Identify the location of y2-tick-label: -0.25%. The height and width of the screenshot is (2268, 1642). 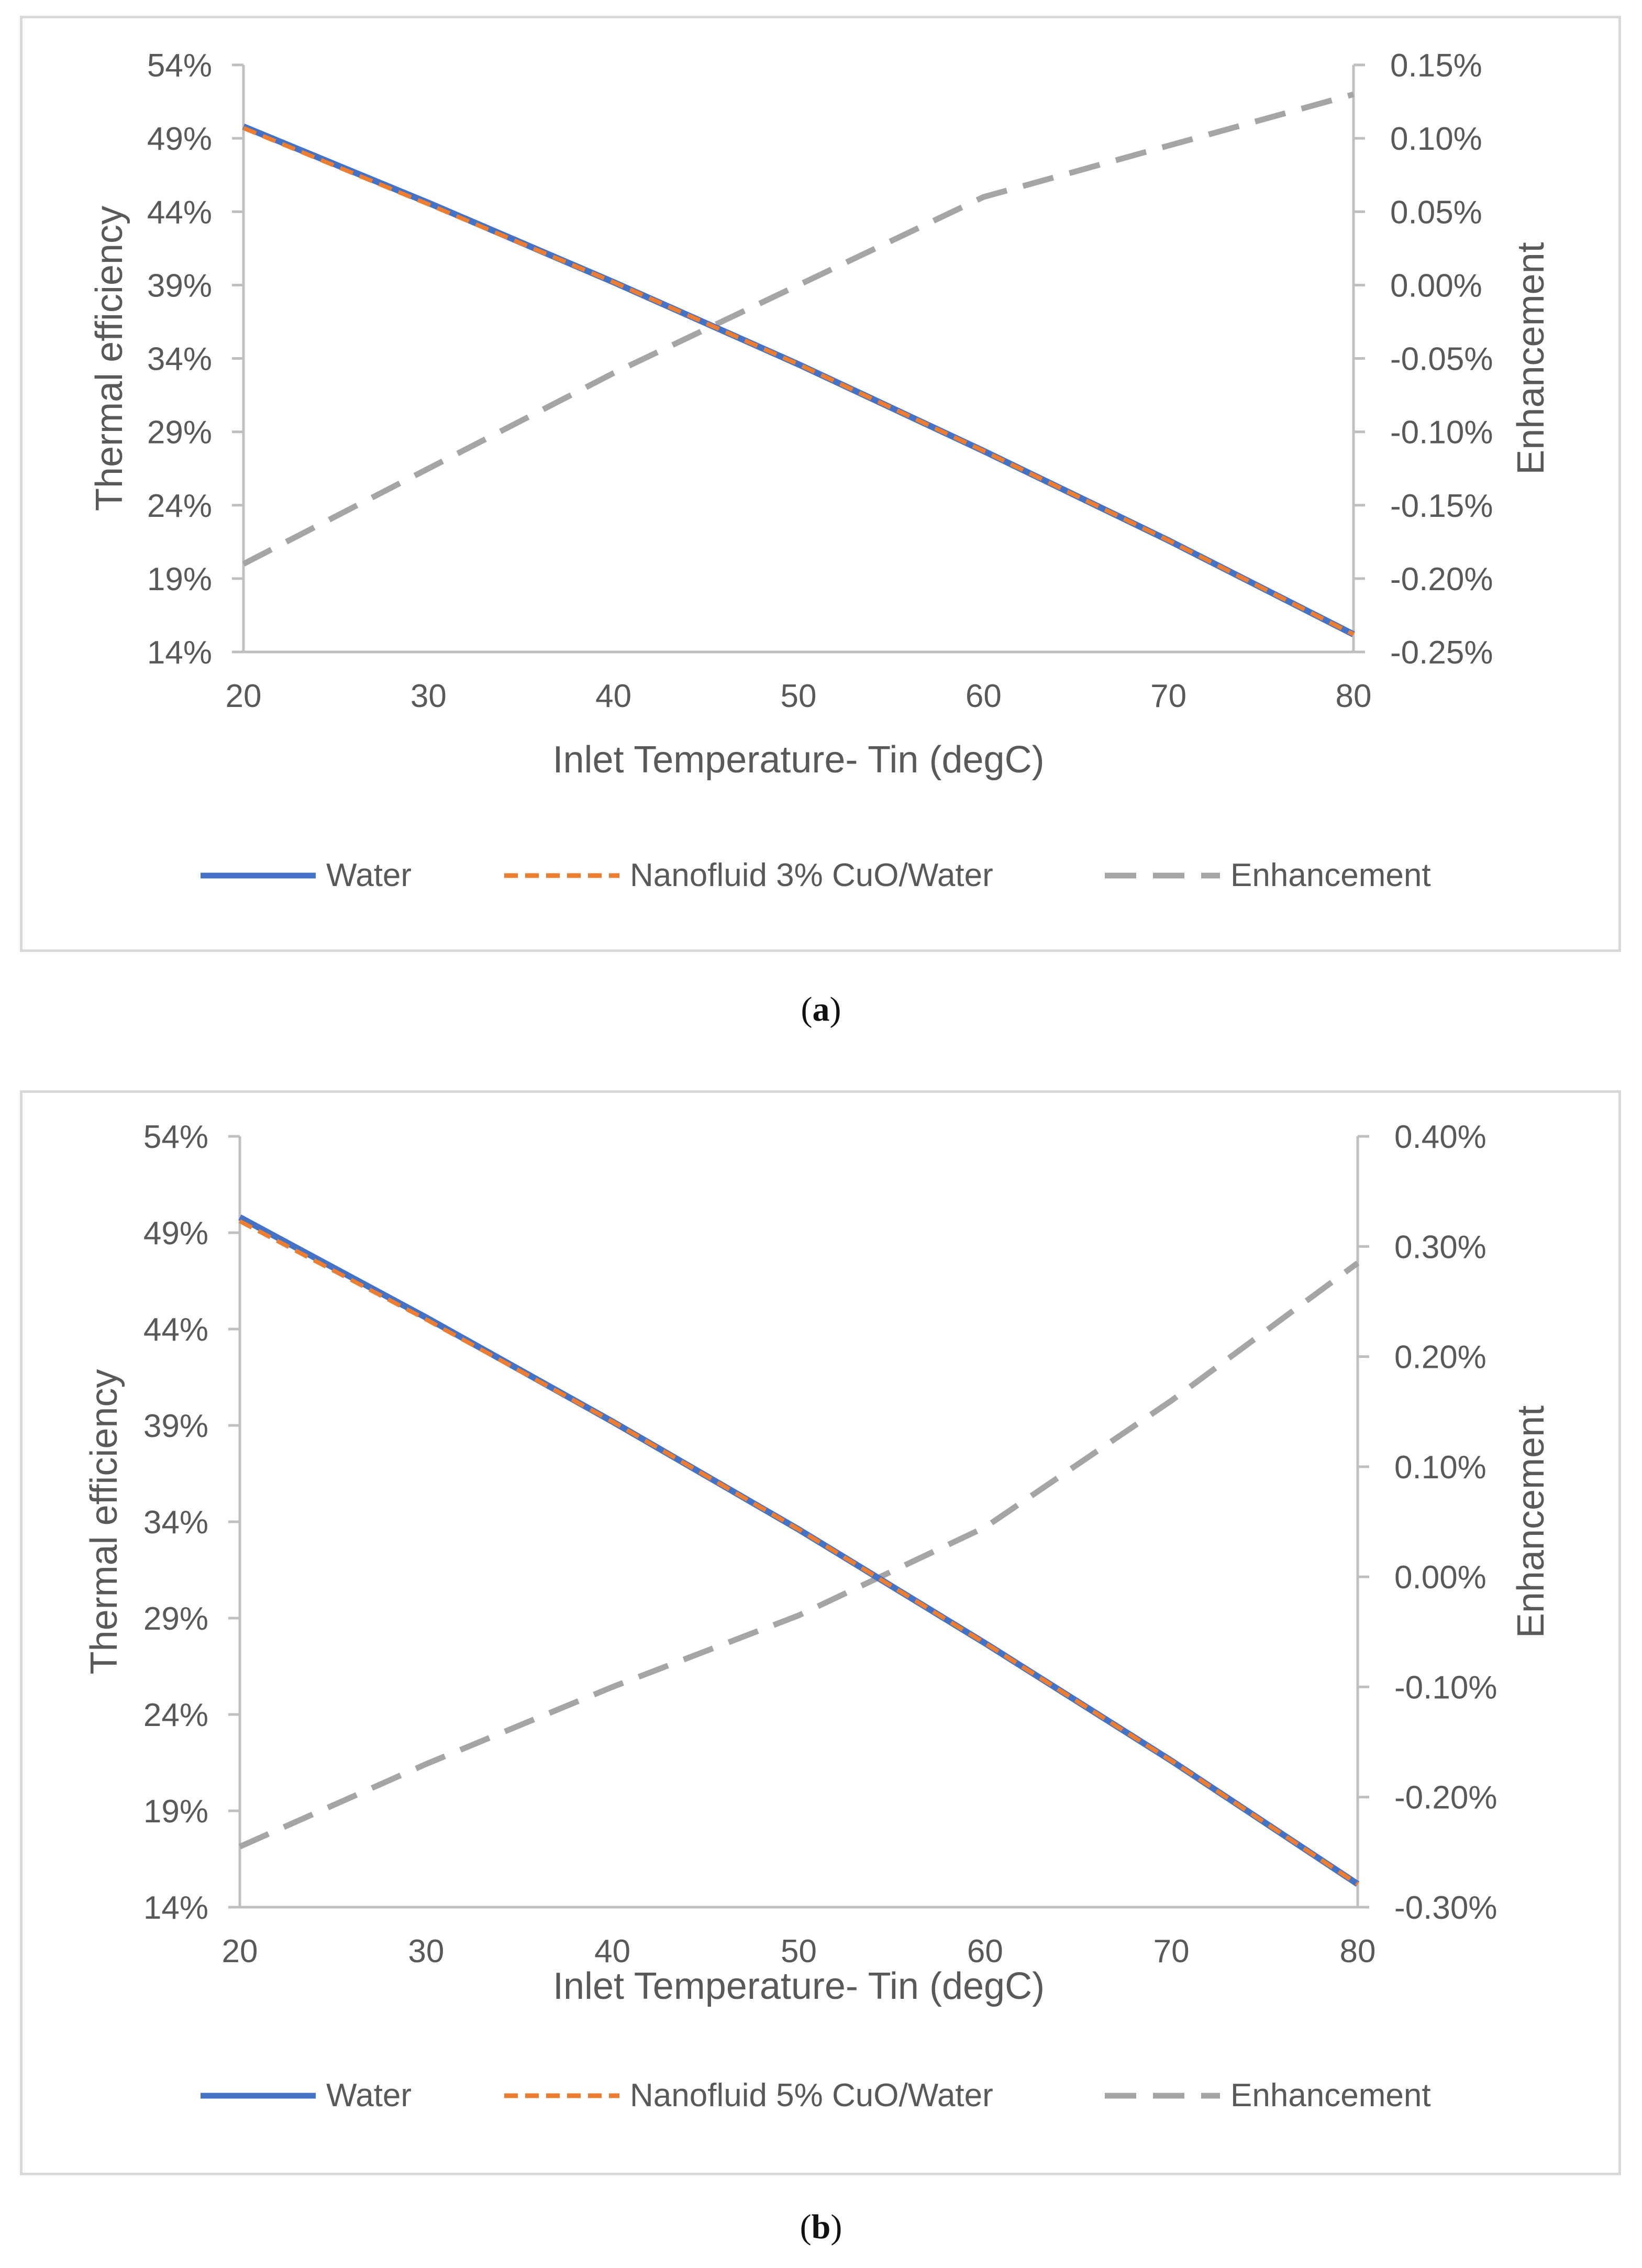
(1441, 653).